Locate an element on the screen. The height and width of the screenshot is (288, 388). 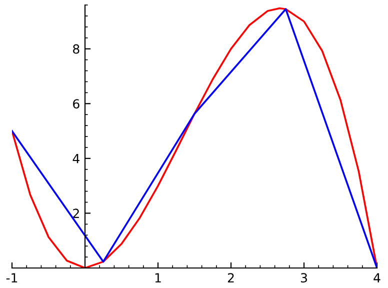
x-tick-label: 3 is located at coordinates (303, 278).